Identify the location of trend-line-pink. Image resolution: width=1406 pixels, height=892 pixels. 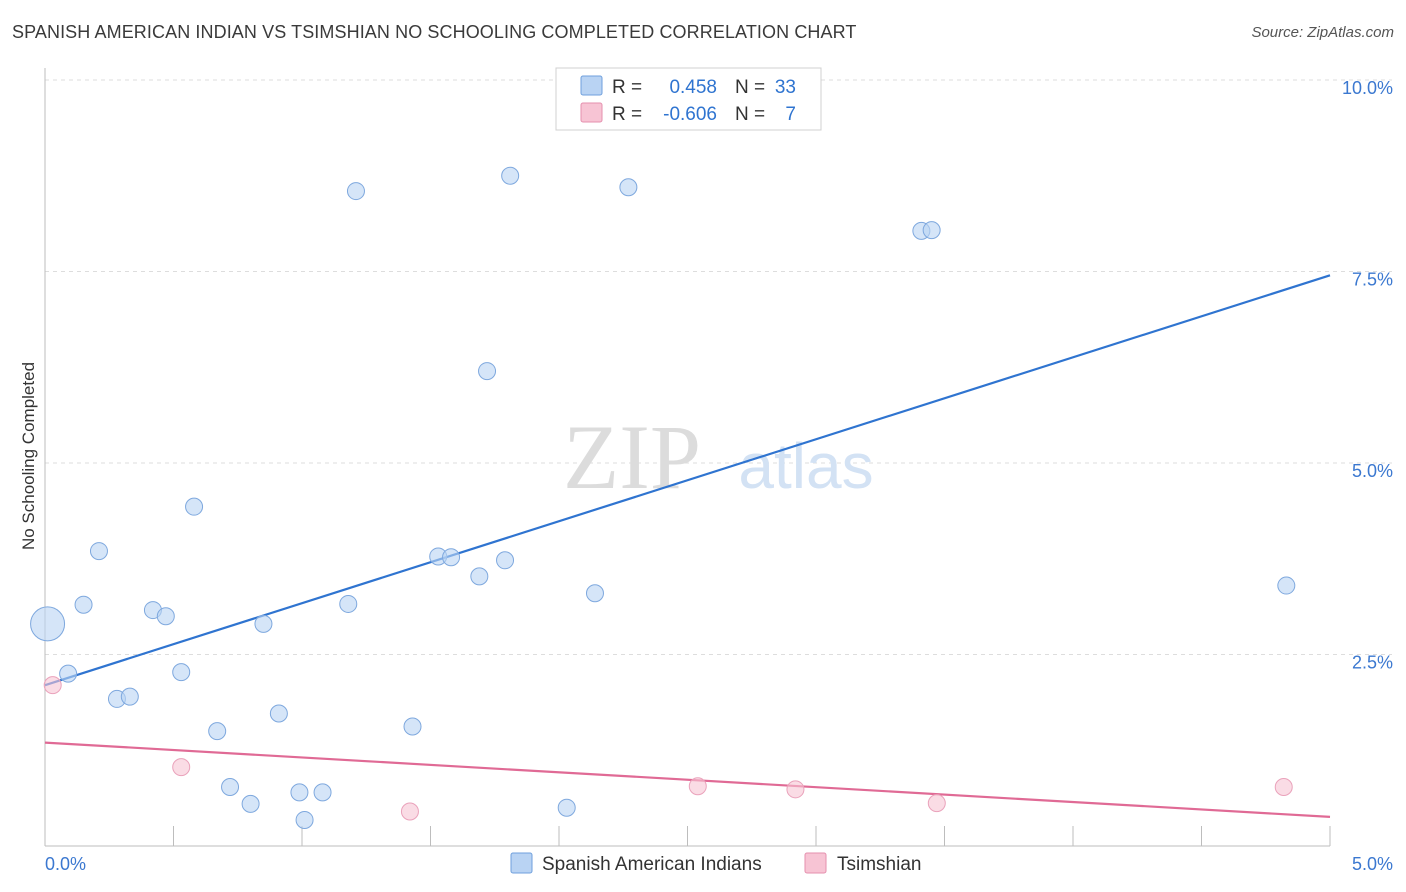
(687, 779).